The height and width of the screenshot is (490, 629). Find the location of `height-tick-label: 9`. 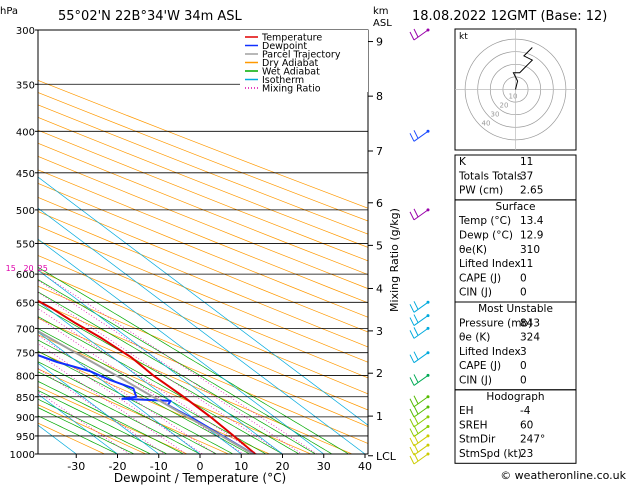

height-tick-label: 9 is located at coordinates (379, 42).